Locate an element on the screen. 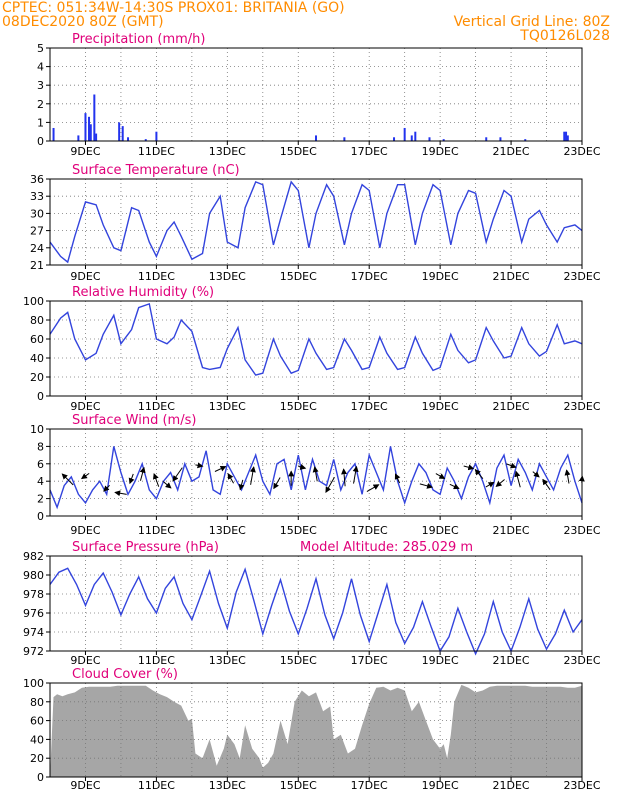  y-tick-label: 976 is located at coordinates (33, 613).